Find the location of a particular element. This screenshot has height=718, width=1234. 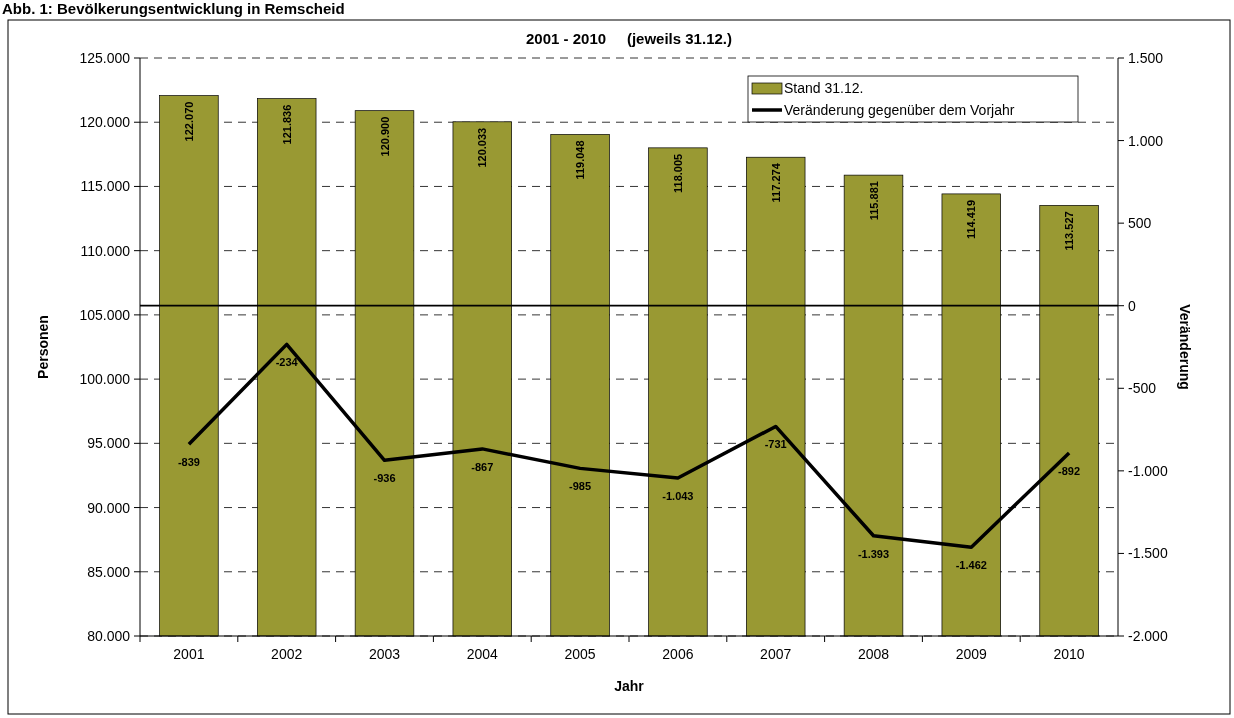

x-tick-label: 2004 is located at coordinates (482, 654).